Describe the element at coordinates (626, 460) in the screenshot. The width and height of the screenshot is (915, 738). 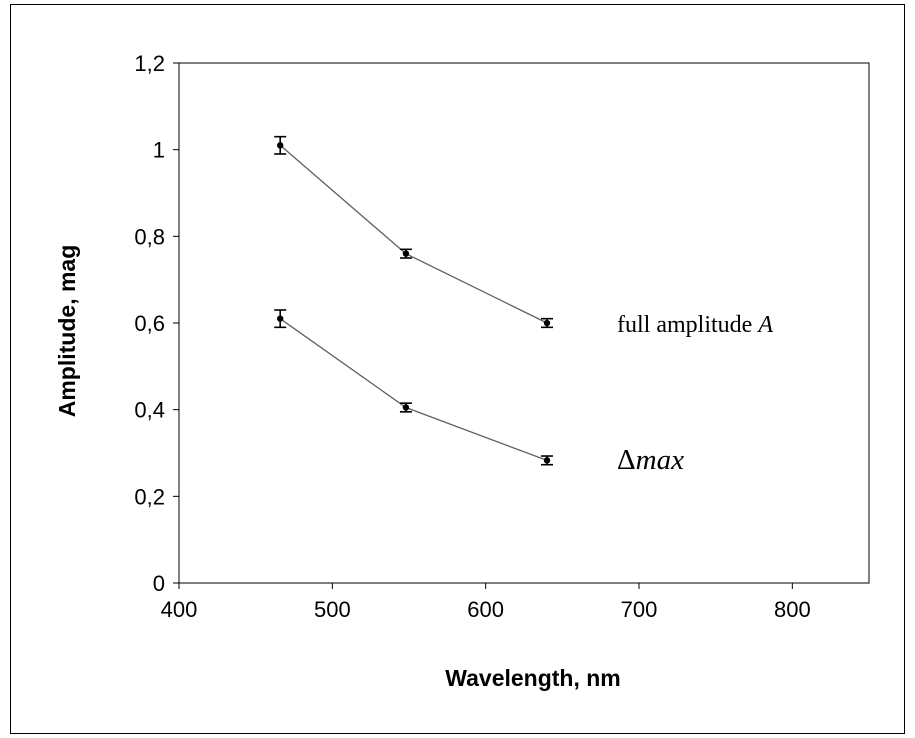
I see `series-label-delta-symbol: Δ` at that location.